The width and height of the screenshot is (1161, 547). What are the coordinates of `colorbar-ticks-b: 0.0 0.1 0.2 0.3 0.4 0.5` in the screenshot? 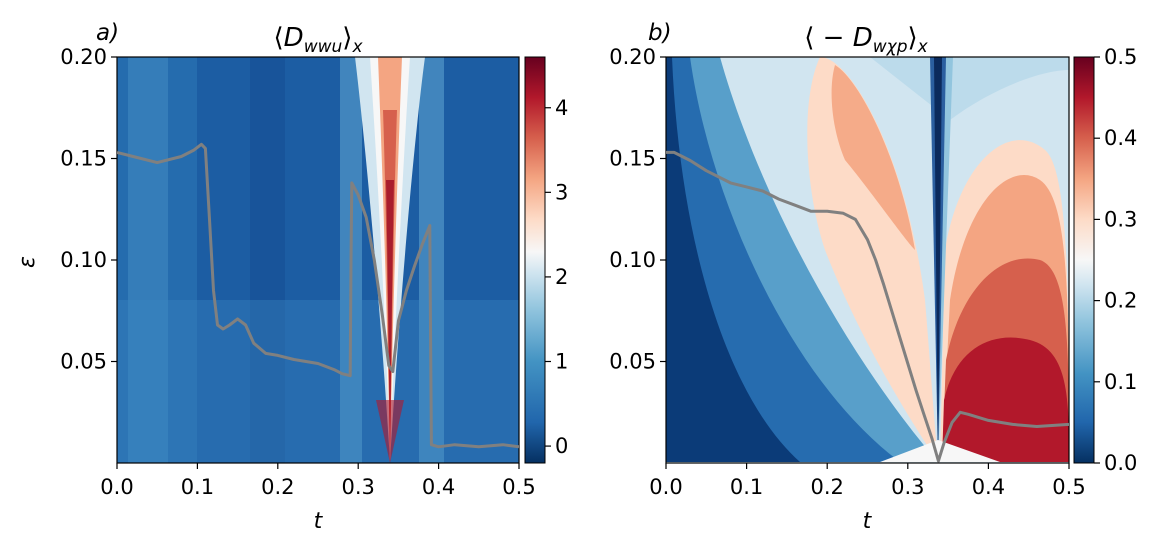 It's located at (1115, 260).